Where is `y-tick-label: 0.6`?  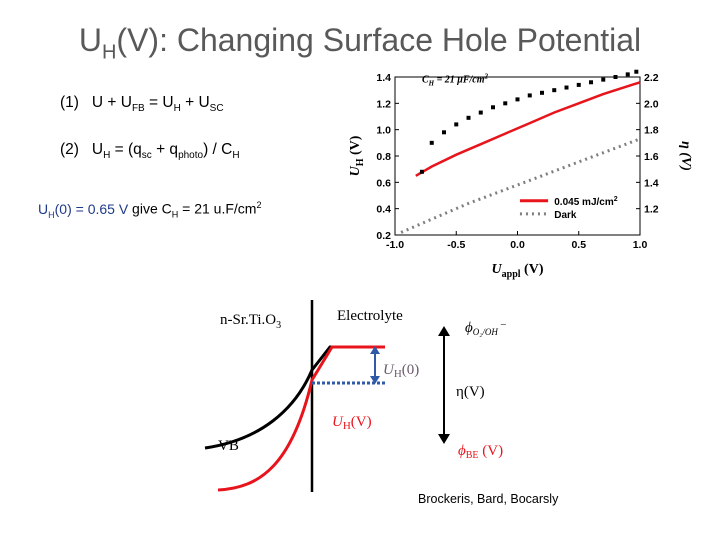 y-tick-label: 0.6 is located at coordinates (383, 183).